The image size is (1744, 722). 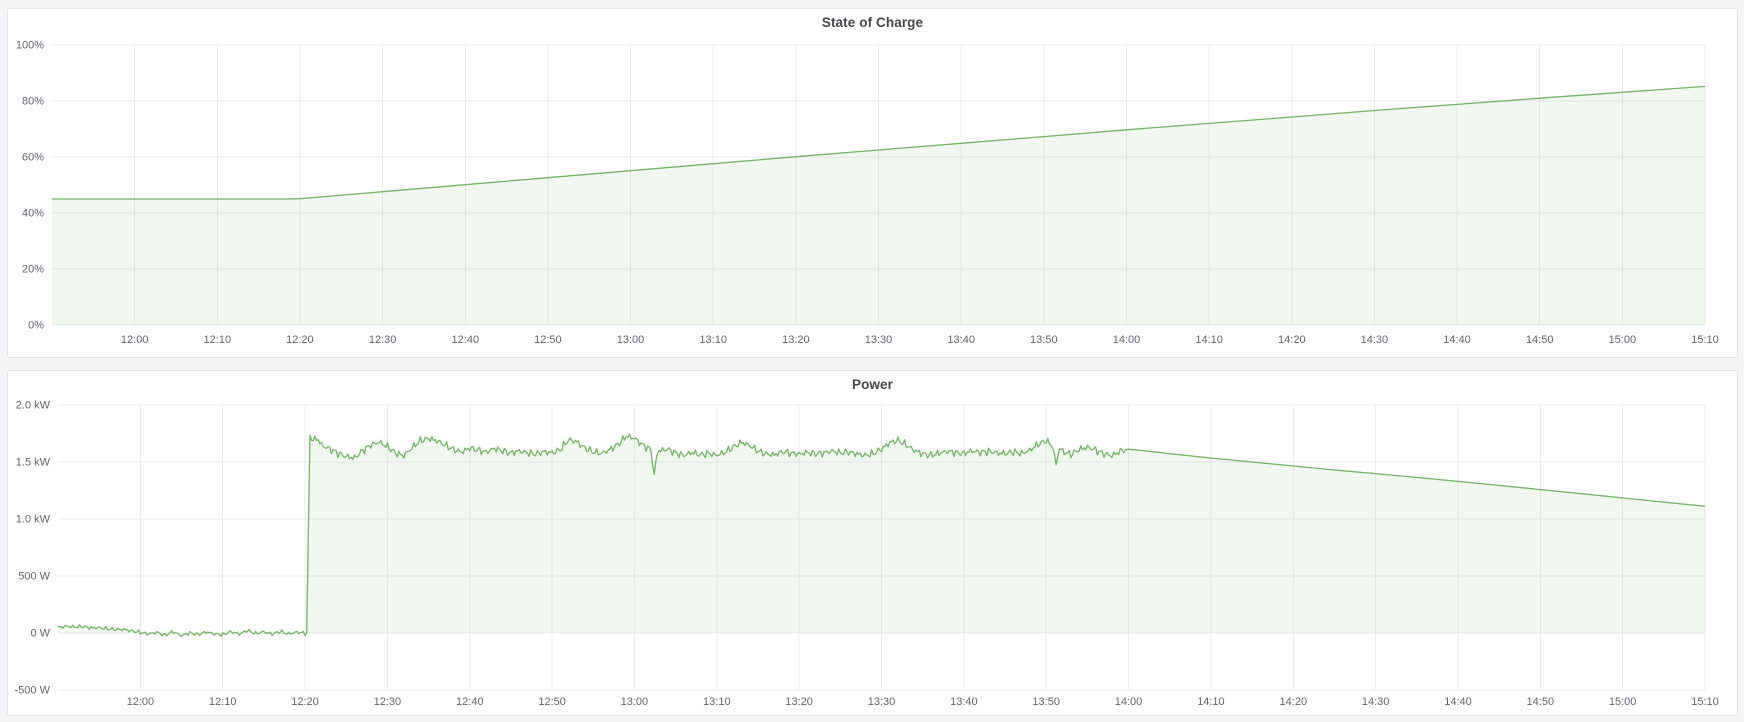 I want to click on y-tick-label: 1.0 kW, so click(x=33, y=520).